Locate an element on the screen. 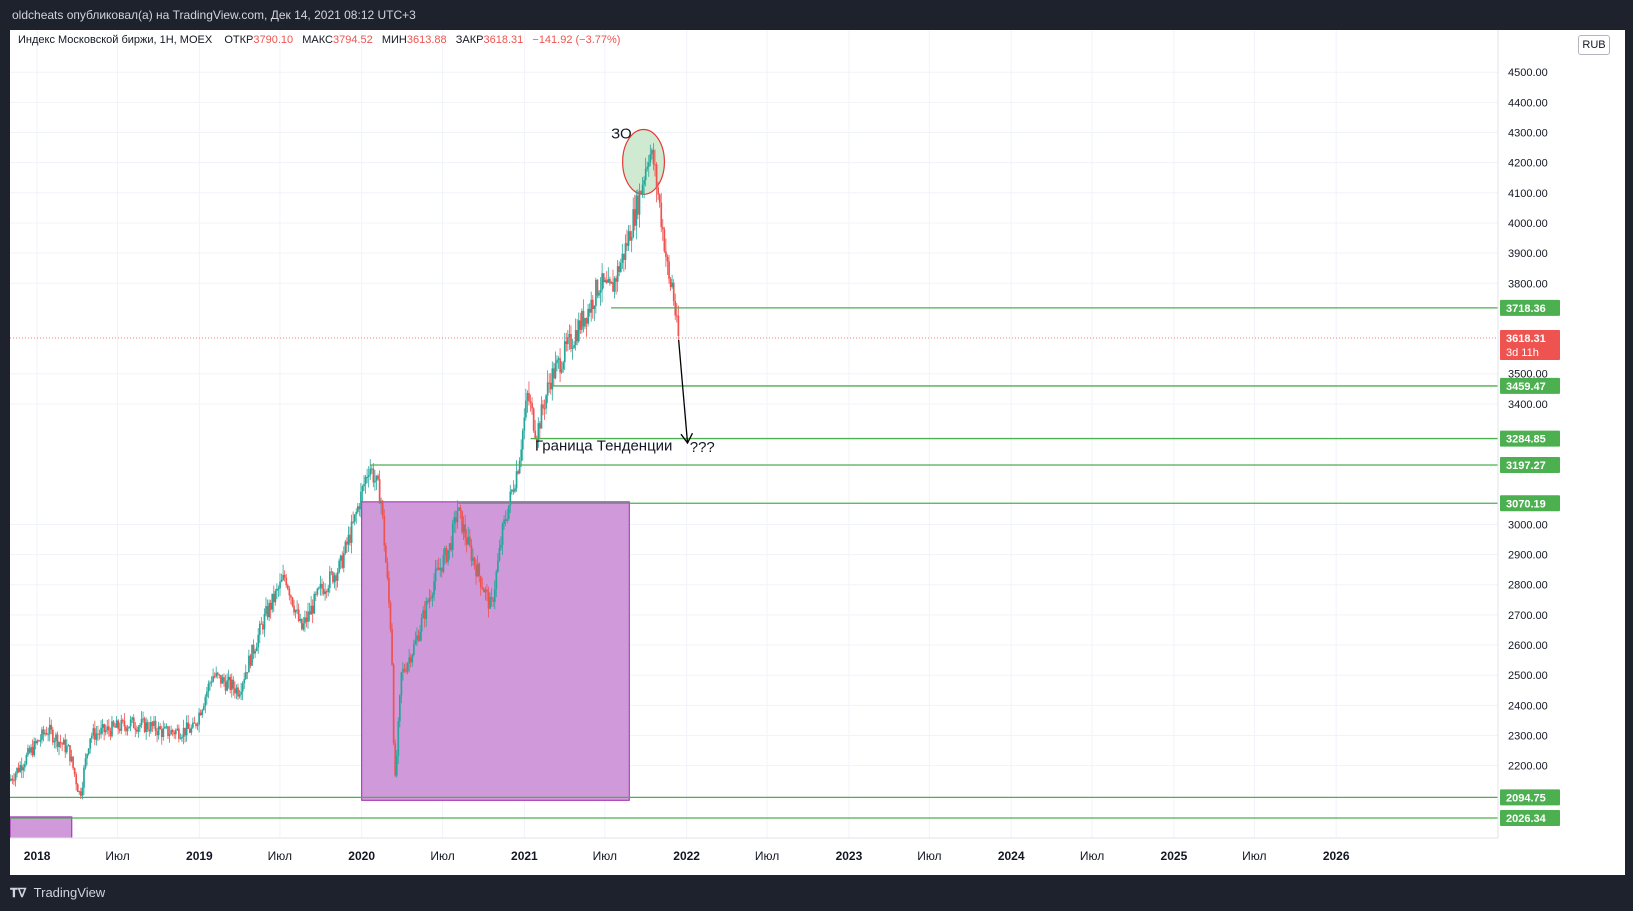 Image resolution: width=1633 pixels, height=911 pixels. currency-badge: RUB is located at coordinates (1594, 45).